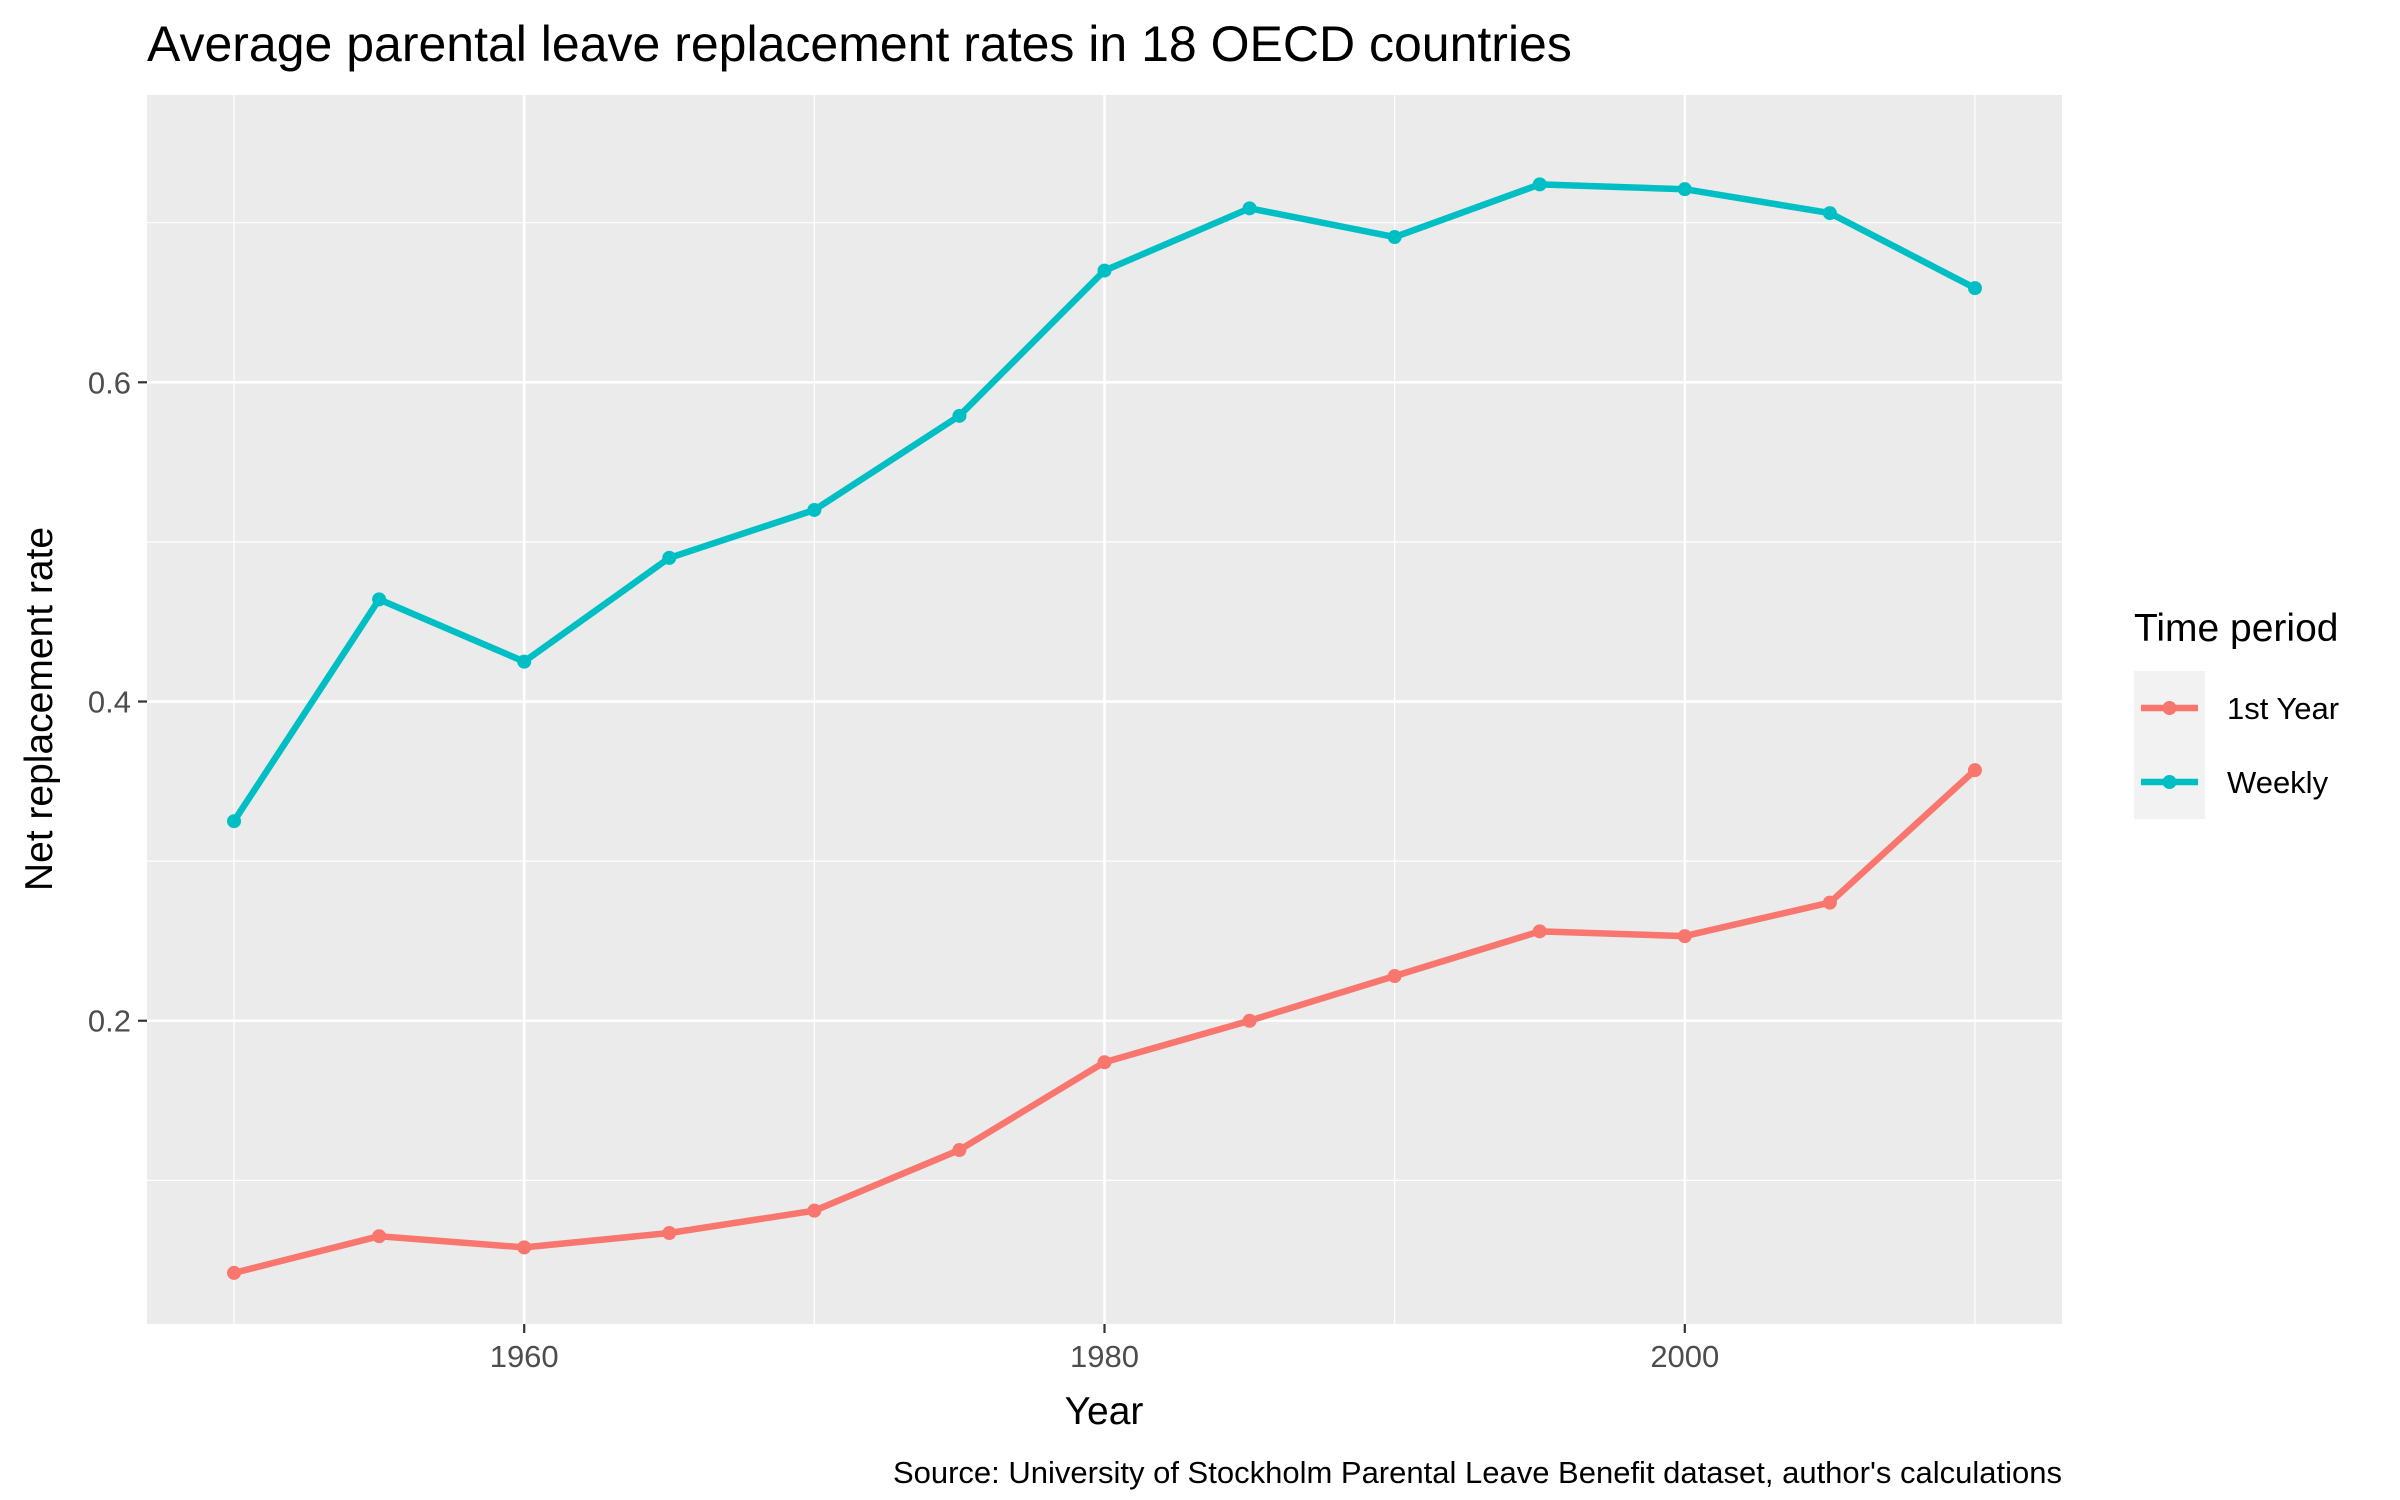 The image size is (2400, 1500). What do you see at coordinates (1104, 1411) in the screenshot?
I see `x-axis-title: Year` at bounding box center [1104, 1411].